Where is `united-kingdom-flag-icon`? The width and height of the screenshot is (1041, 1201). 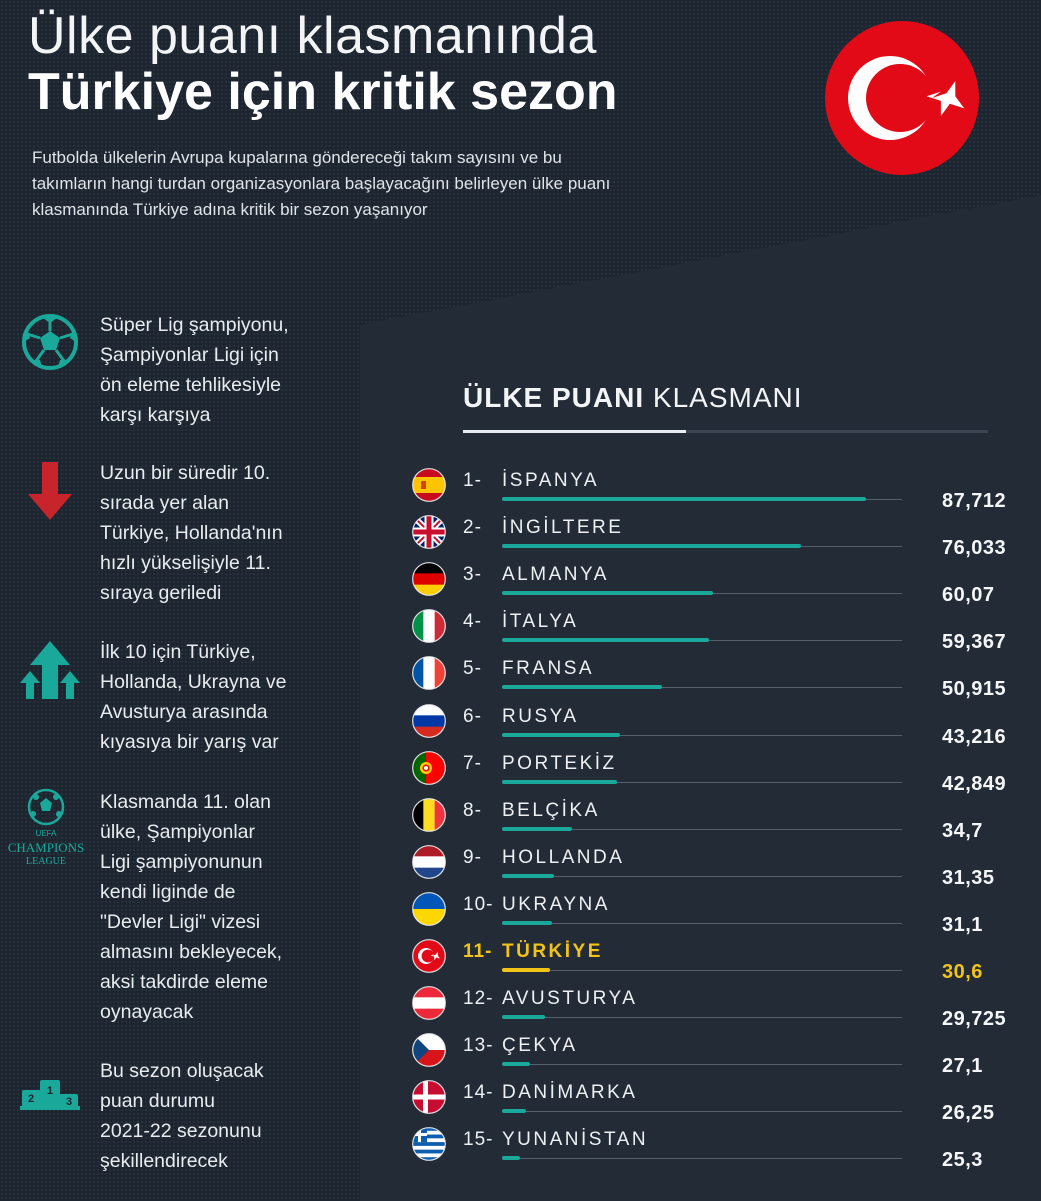
united-kingdom-flag-icon is located at coordinates (429, 532).